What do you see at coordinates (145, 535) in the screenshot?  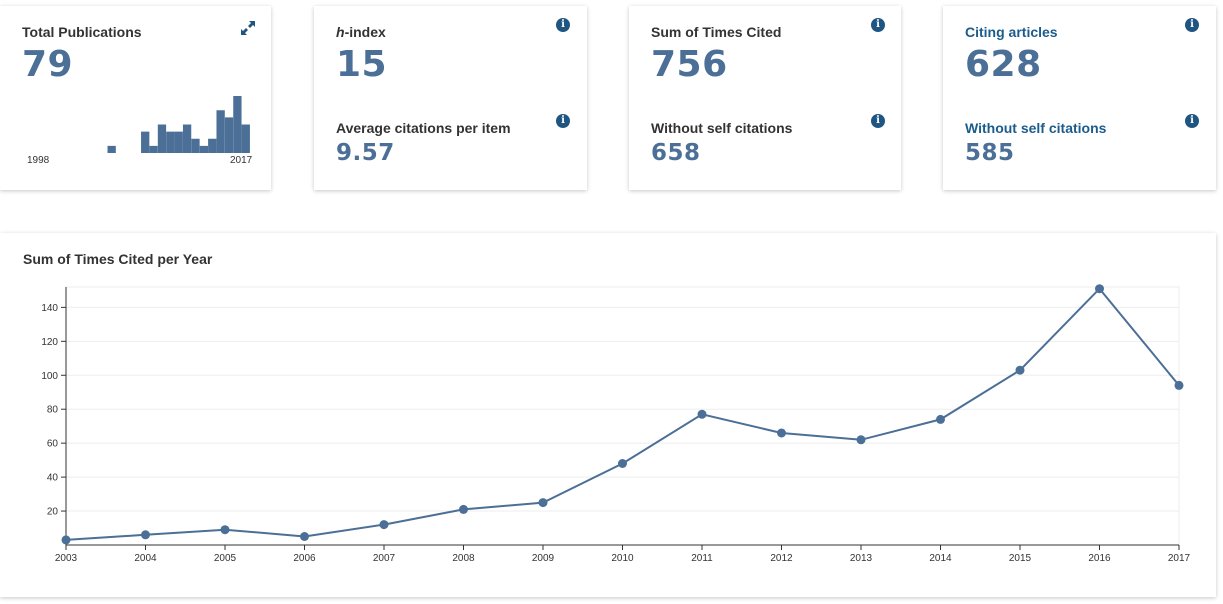 I see `data-point-2004` at bounding box center [145, 535].